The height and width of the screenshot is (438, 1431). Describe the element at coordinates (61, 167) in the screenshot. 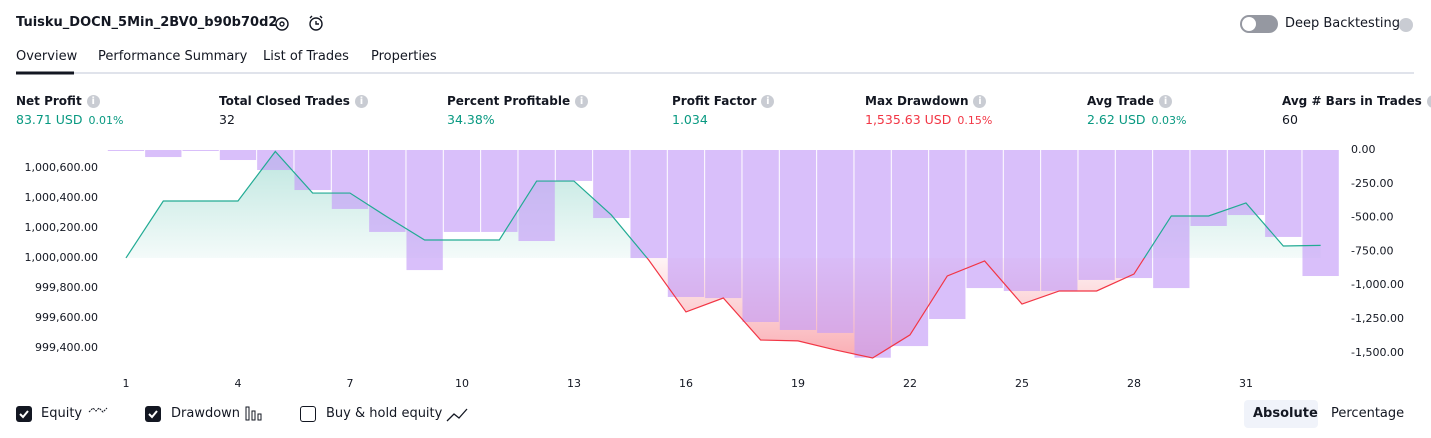

I see `y-tick-label: 1,000,600.00` at that location.